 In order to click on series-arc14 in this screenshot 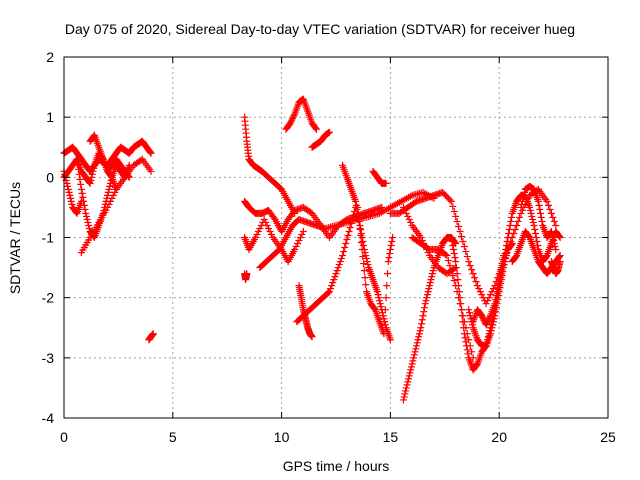, I will do `click(320, 139)`.